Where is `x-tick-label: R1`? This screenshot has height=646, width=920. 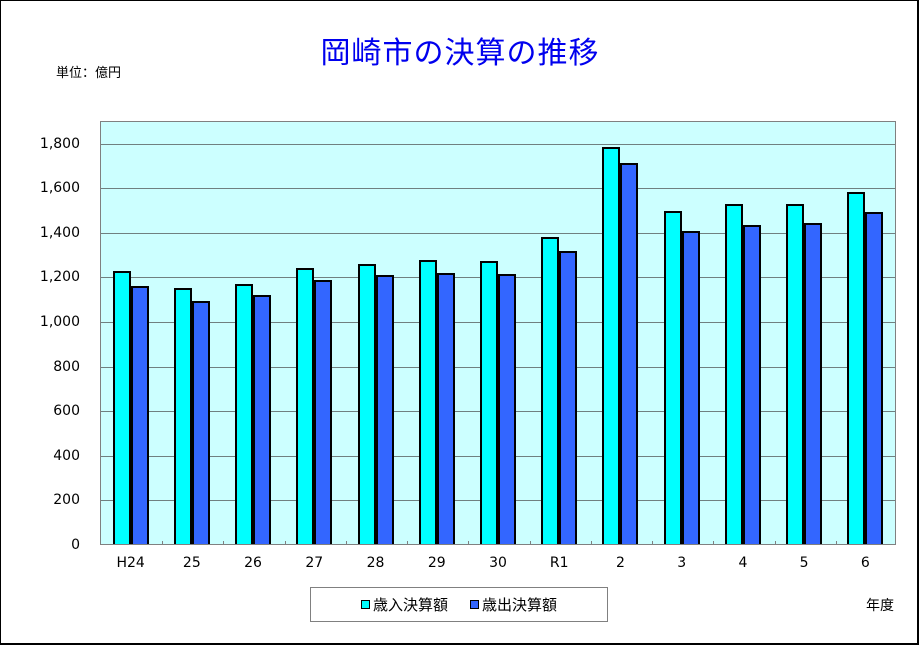 x-tick-label: R1 is located at coordinates (559, 563).